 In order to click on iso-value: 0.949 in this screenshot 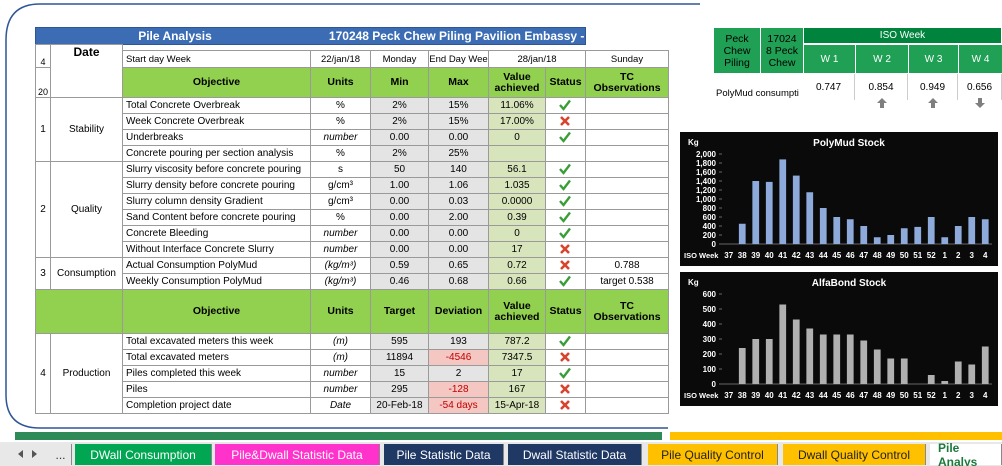, I will do `click(933, 87)`.